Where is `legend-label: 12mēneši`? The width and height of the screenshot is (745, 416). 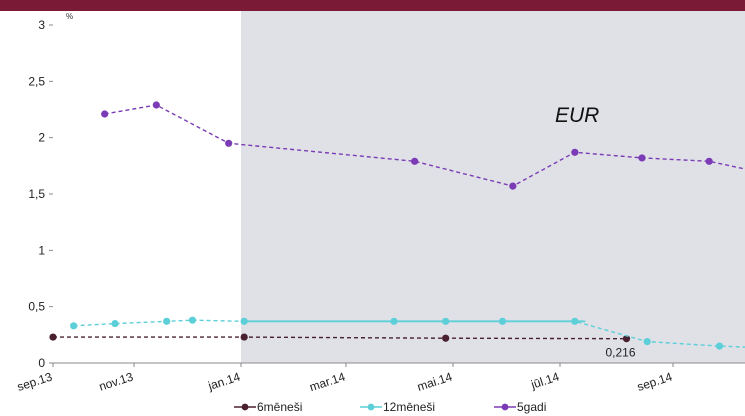
legend-label: 12mēneši is located at coordinates (409, 407).